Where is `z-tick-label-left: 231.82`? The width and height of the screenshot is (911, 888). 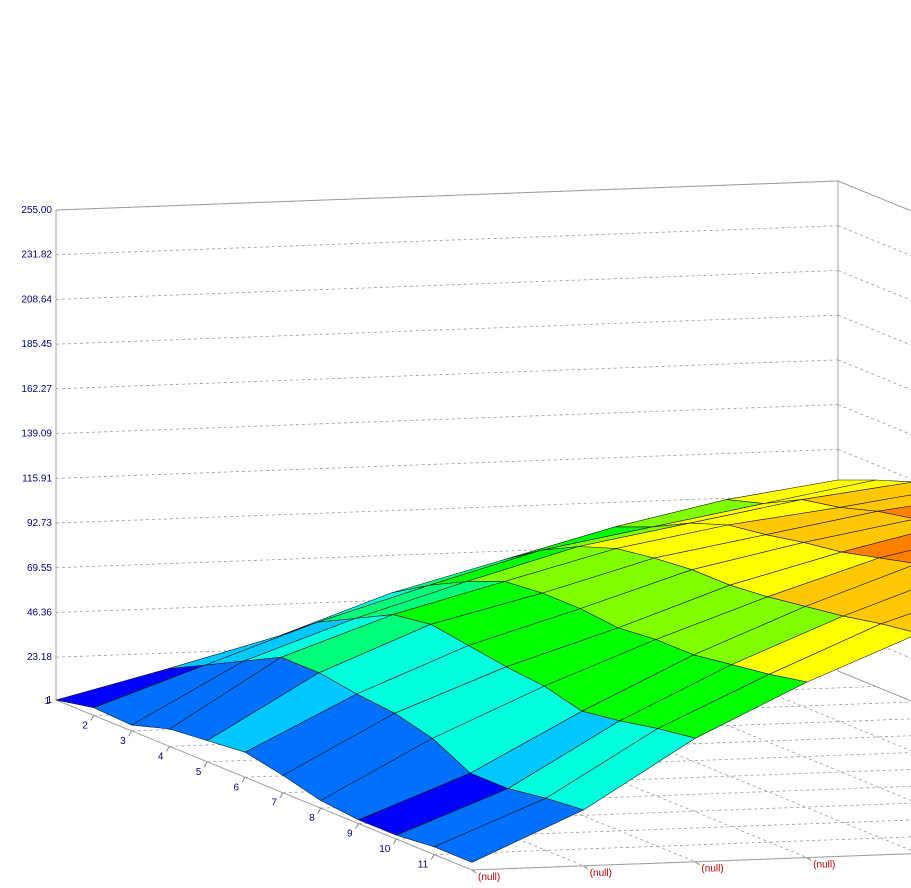
z-tick-label-left: 231.82 is located at coordinates (36, 255).